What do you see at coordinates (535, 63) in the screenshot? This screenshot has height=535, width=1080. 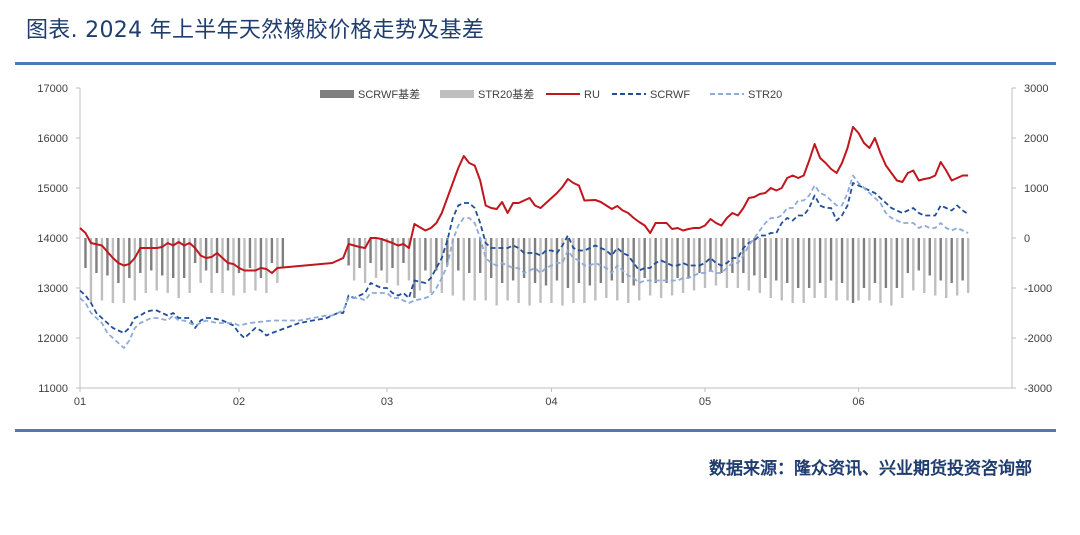 I see `top-divider` at bounding box center [535, 63].